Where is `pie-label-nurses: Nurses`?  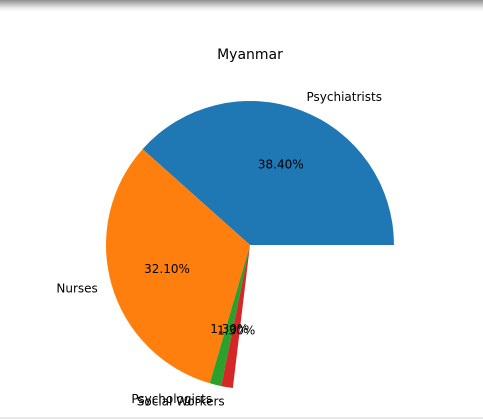
pie-label-nurses: Nurses is located at coordinates (76, 289).